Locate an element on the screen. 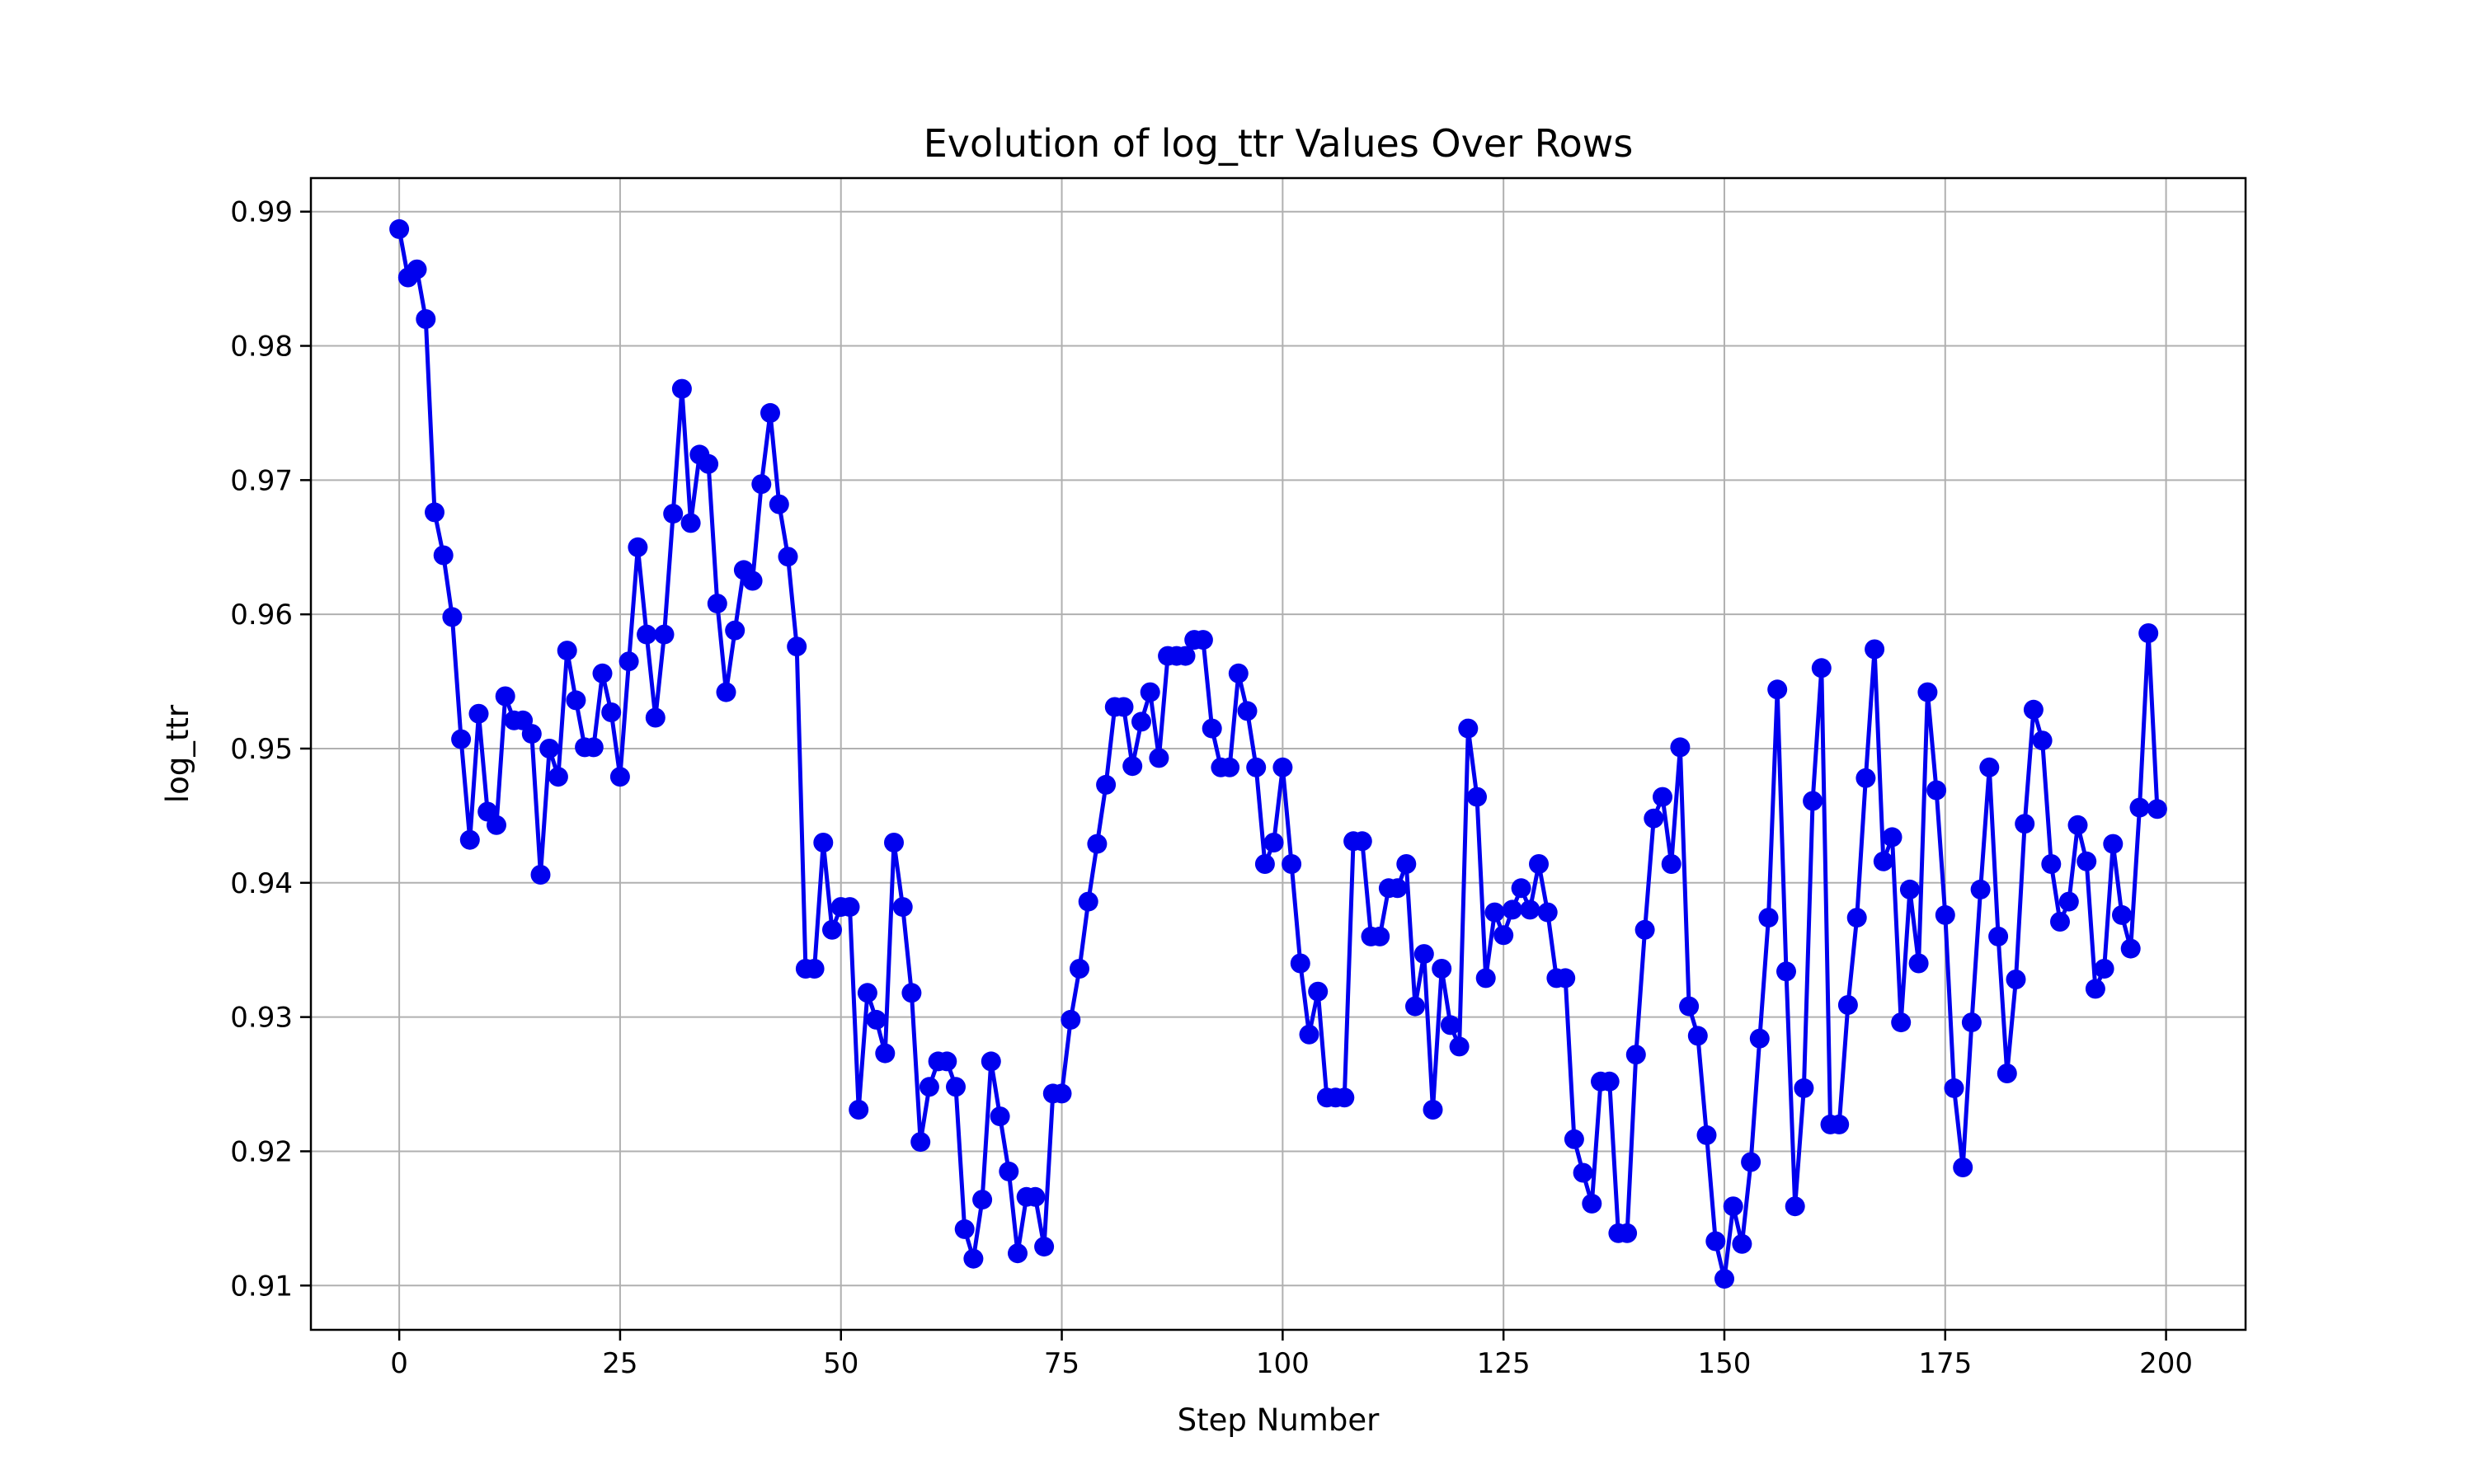 The height and width of the screenshot is (1484, 2474). y-tick-label: 0.97 is located at coordinates (261, 481).